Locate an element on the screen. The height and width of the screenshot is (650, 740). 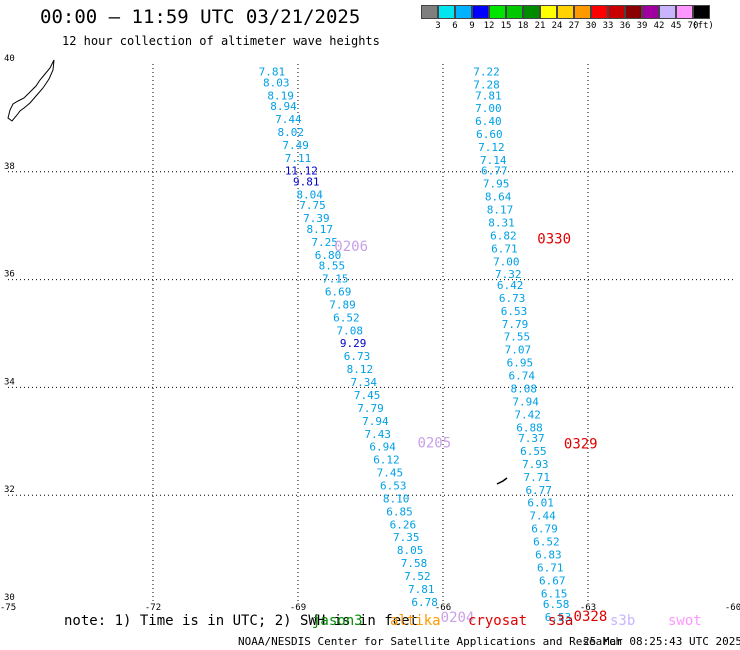
swh-value-label: 8.64 is located at coordinates (498, 197).